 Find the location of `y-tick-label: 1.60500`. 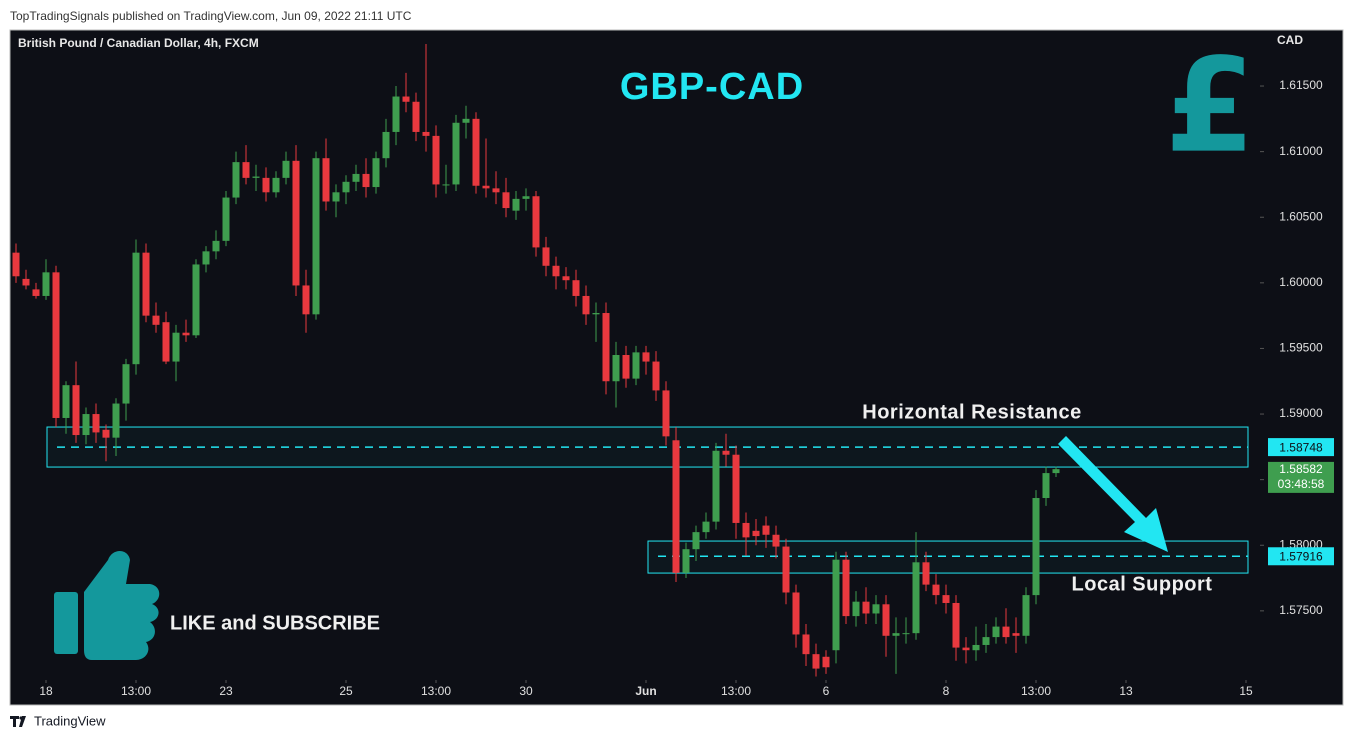

y-tick-label: 1.60500 is located at coordinates (1301, 216).